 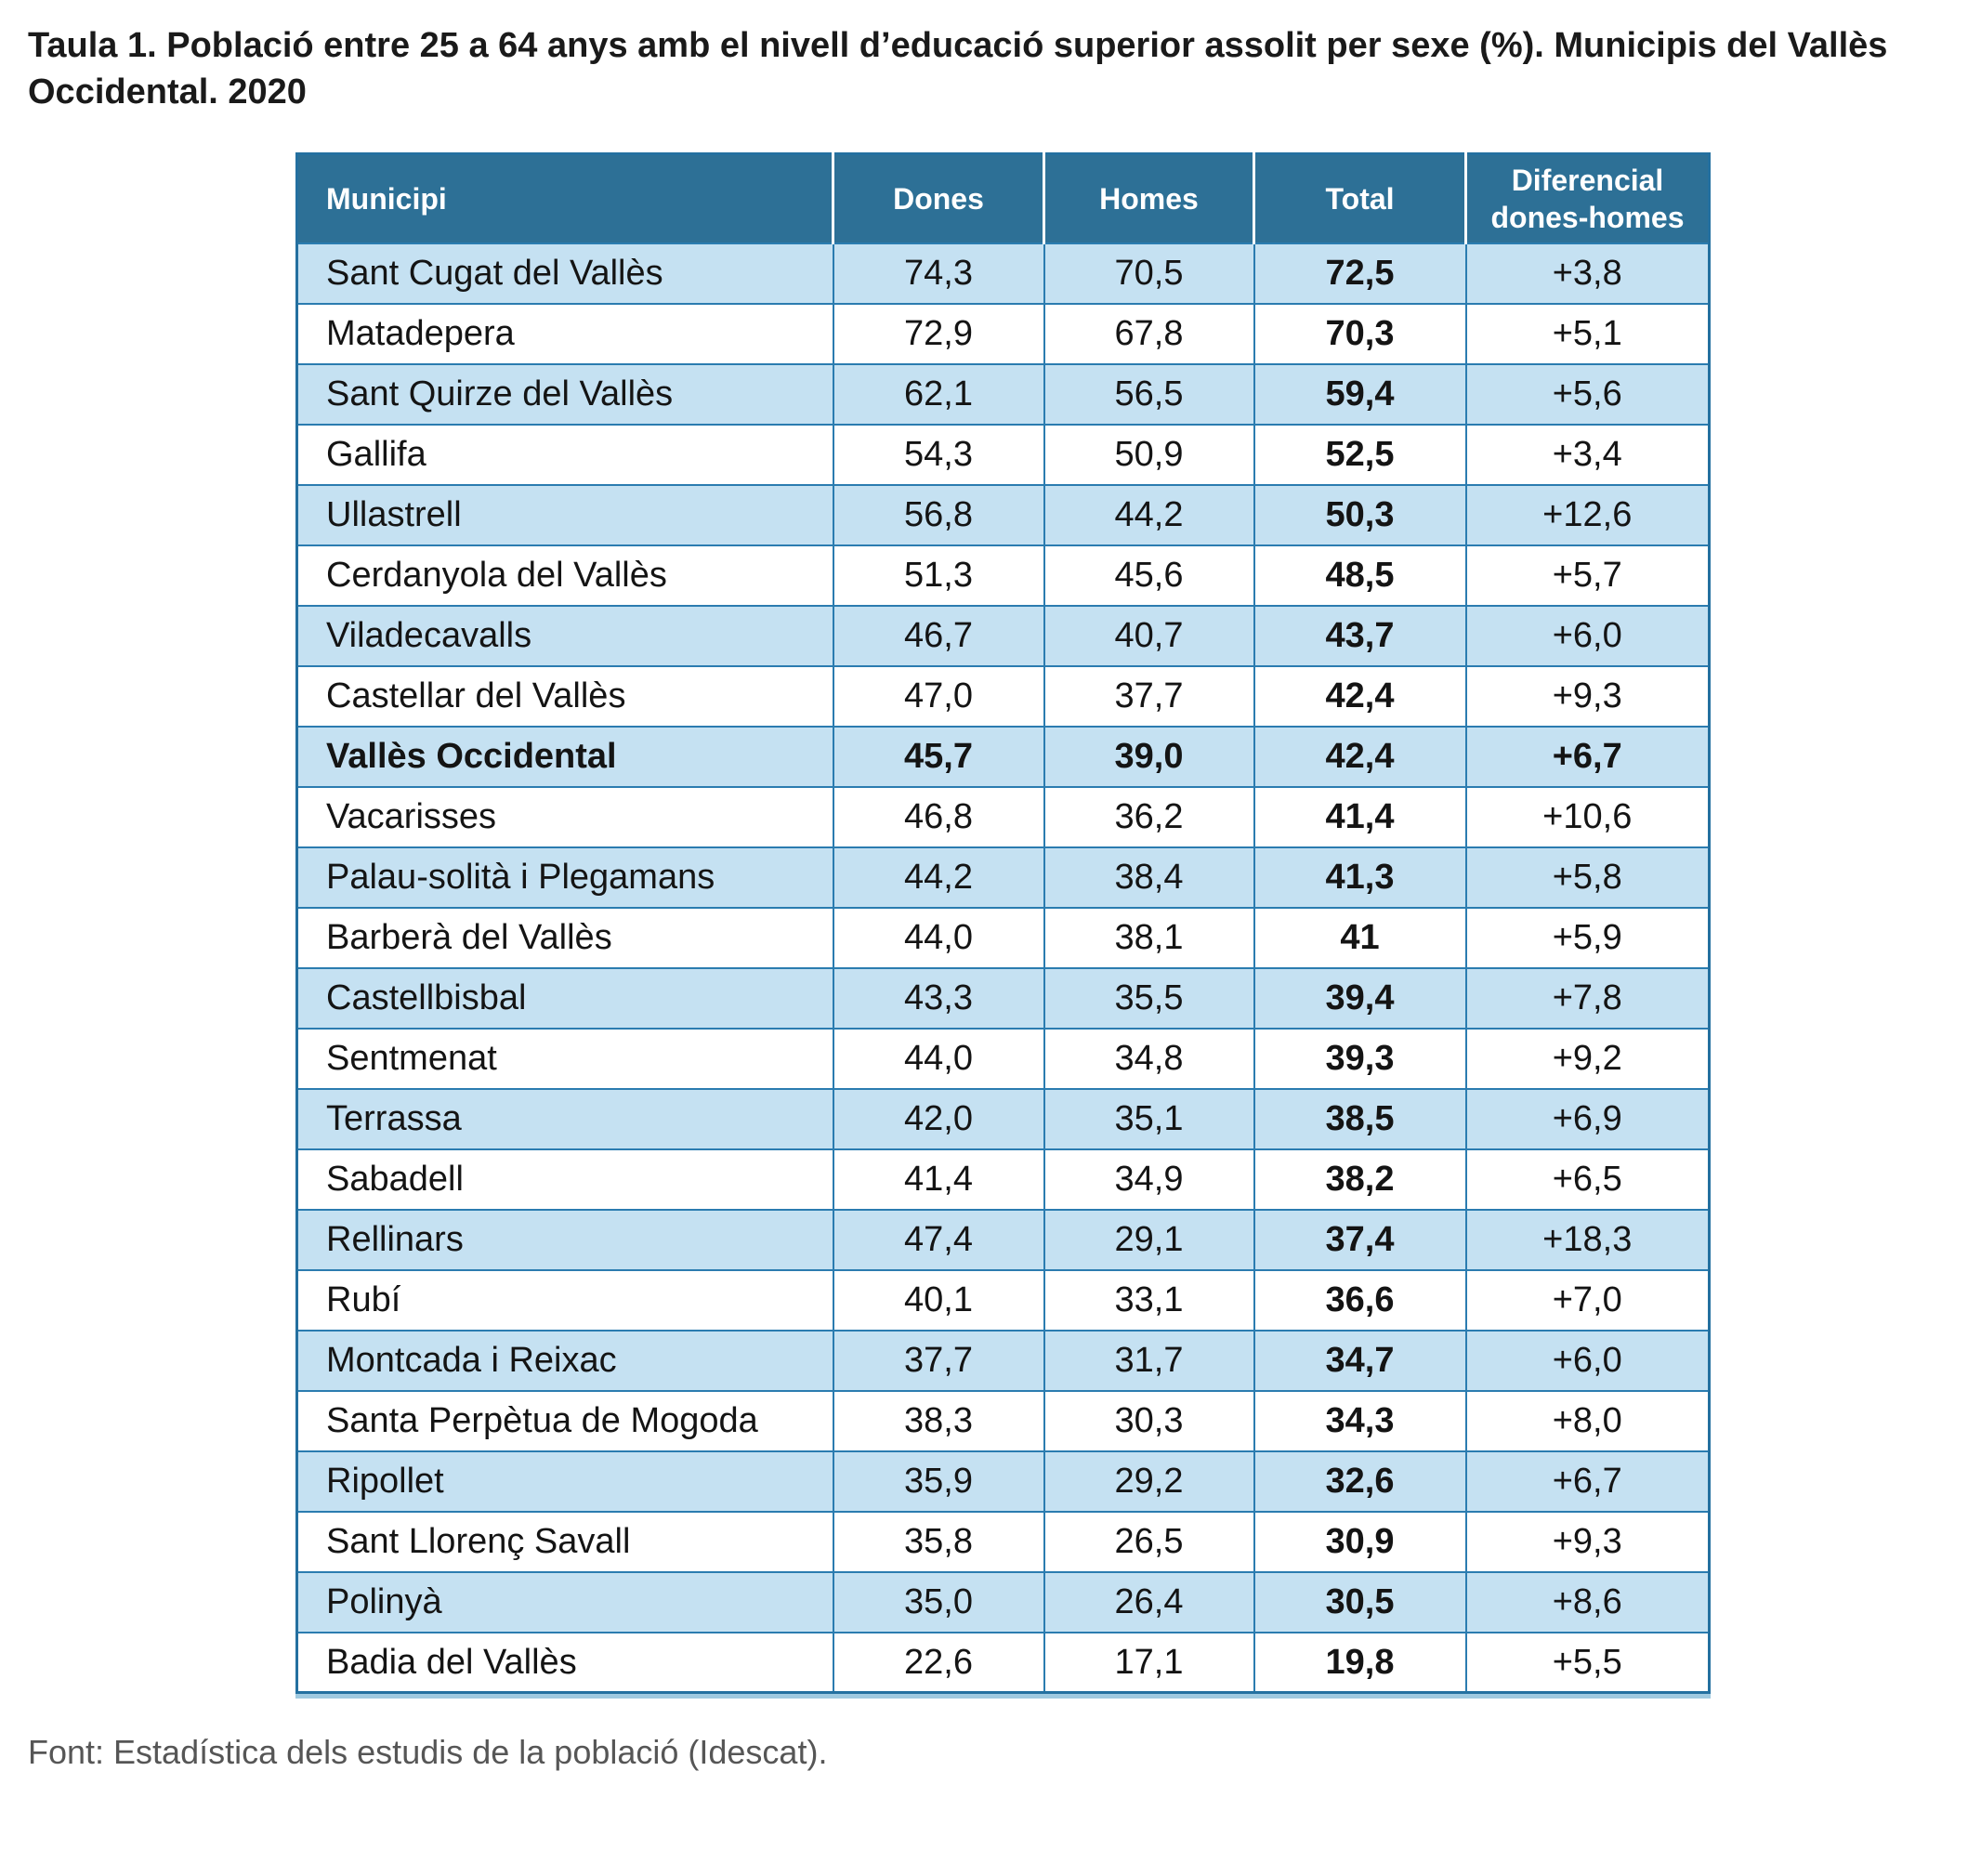 I want to click on municipality-cell: Castellbisbal, so click(x=564, y=998).